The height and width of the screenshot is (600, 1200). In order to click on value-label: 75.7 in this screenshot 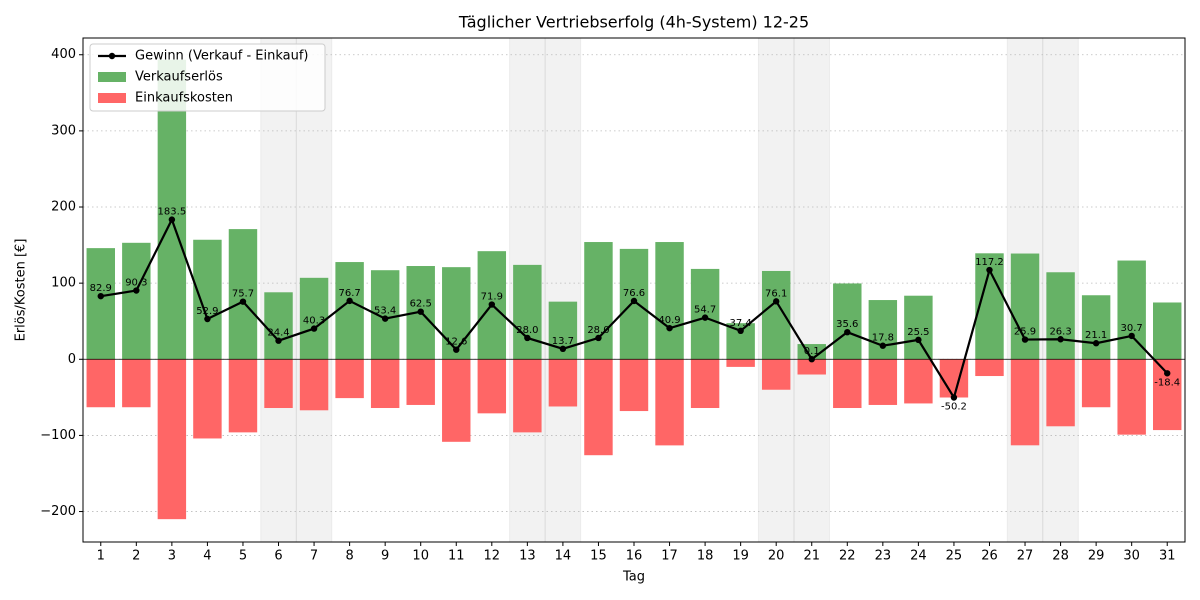, I will do `click(243, 294)`.